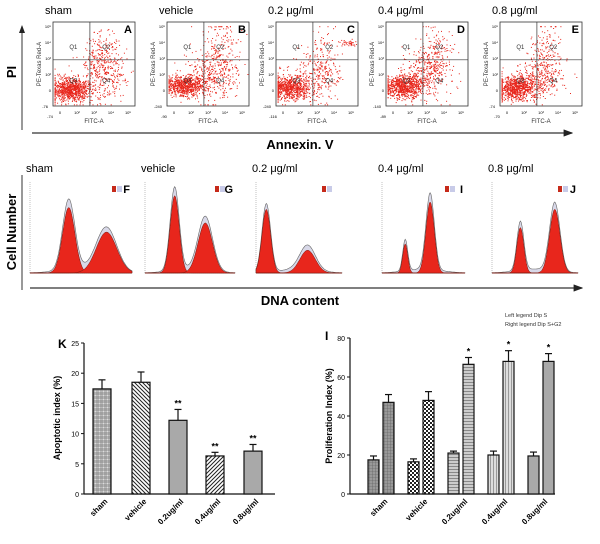  Describe the element at coordinates (208, 112) in the screenshot. I see `x-tick-label: 10³` at that location.